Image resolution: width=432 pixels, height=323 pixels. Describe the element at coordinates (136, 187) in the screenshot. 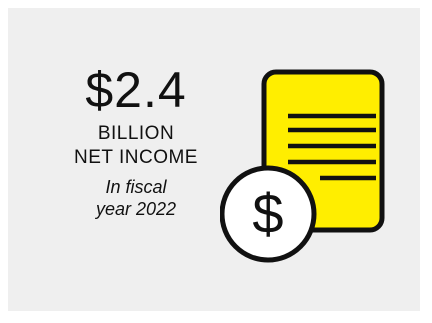

I see `stat-note-line-1: In fiscal` at that location.